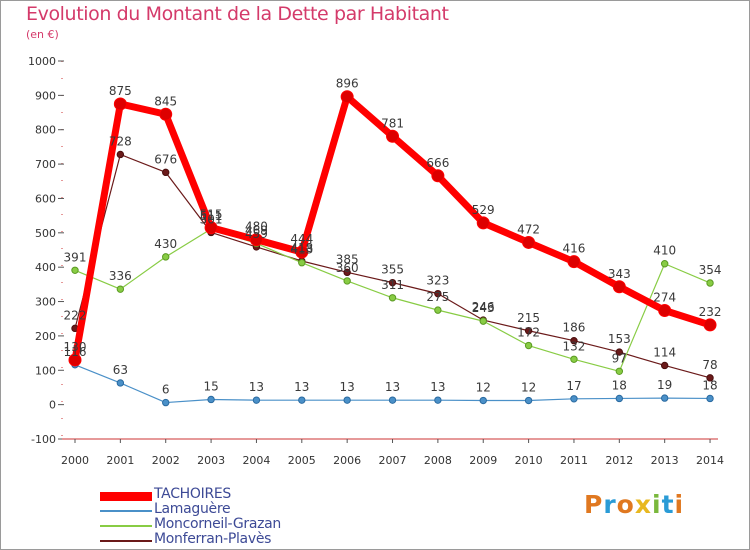 Image resolution: width=750 pixels, height=550 pixels. Describe the element at coordinates (664, 385) in the screenshot. I see `data-label-lamaguere: 19` at that location.